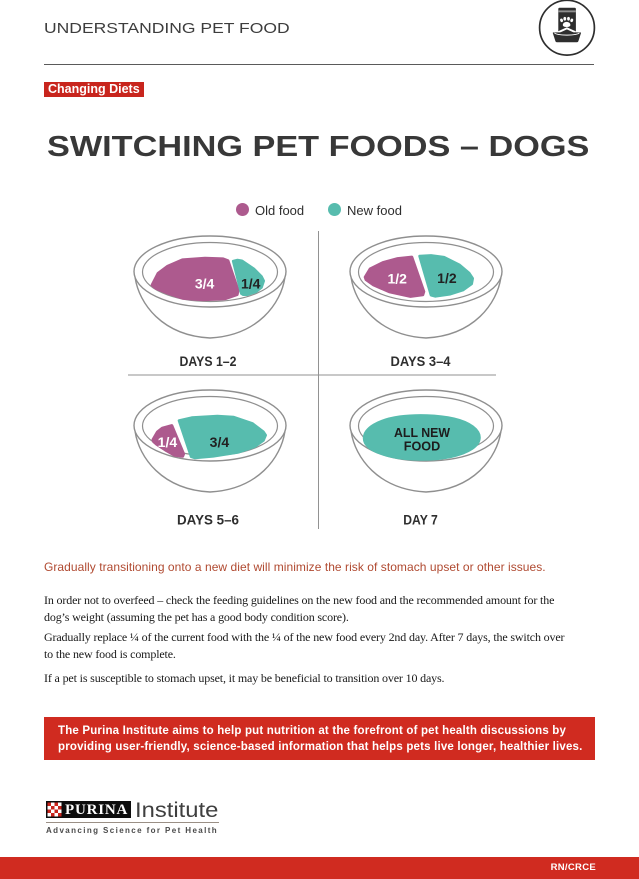 The width and height of the screenshot is (639, 879). Describe the element at coordinates (421, 361) in the screenshot. I see `svg-text: DAYS 3–4` at that location.